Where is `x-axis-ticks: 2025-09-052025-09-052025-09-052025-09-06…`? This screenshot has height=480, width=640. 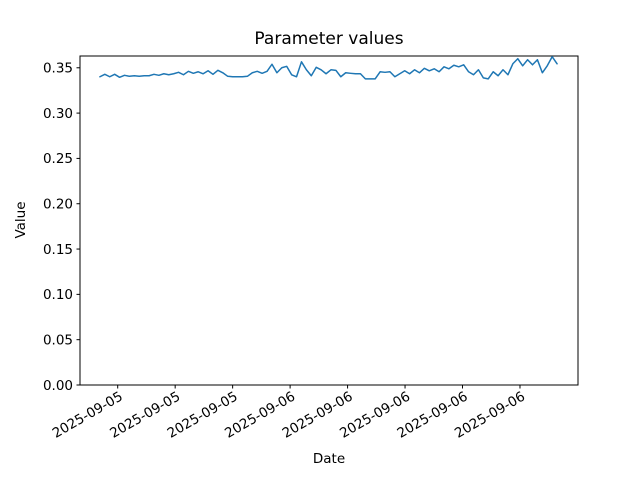 x-axis-ticks: 2025-09-052025-09-052025-09-052025-09-06… is located at coordinates (289, 413).